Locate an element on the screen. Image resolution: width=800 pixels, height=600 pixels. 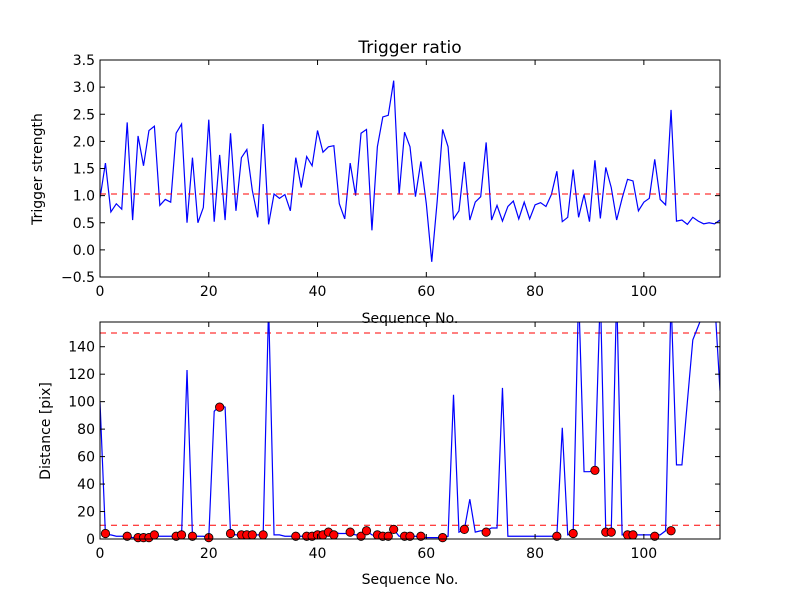
chart-title: Trigger ratio is located at coordinates (409, 48).